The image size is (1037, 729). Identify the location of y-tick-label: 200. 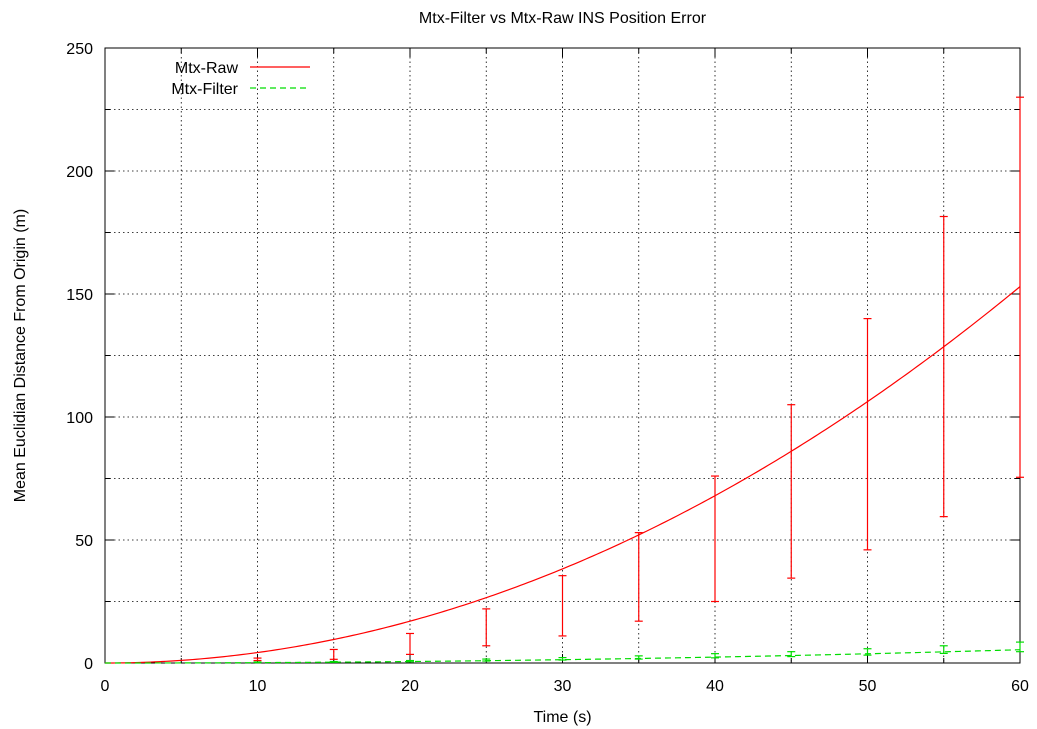
(79, 172).